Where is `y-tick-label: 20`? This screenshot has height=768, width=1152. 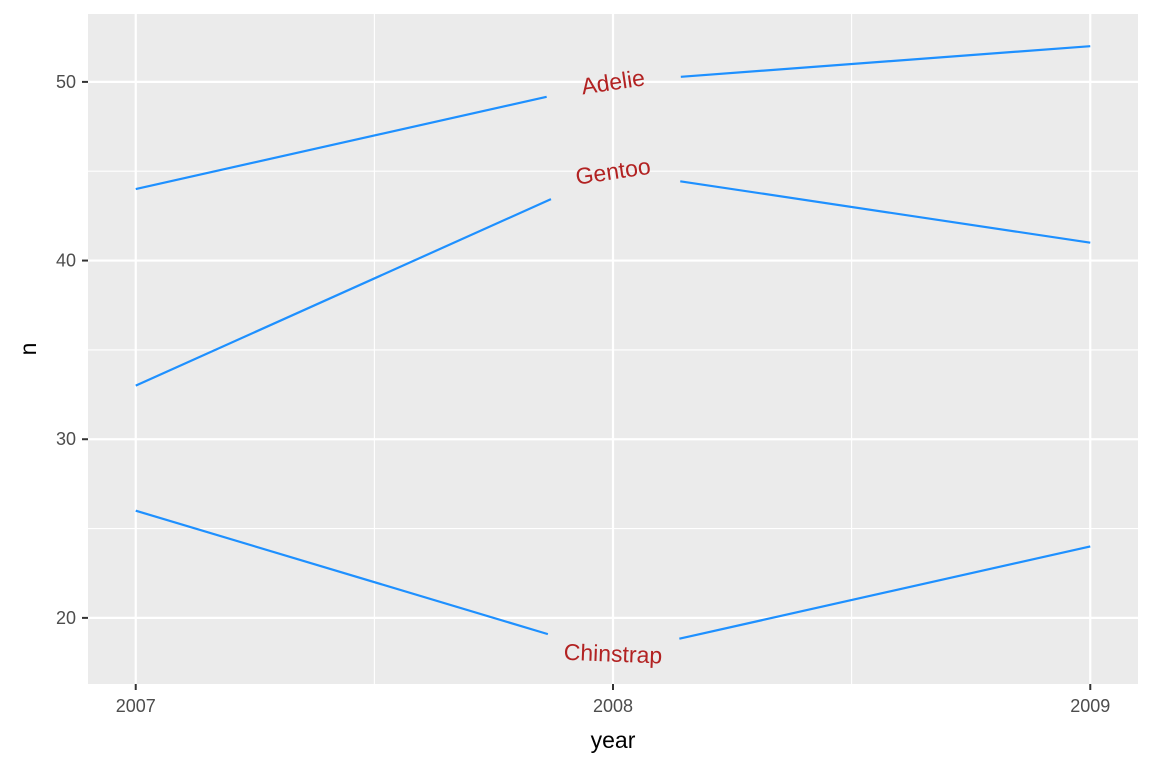
y-tick-label: 20 is located at coordinates (66, 618).